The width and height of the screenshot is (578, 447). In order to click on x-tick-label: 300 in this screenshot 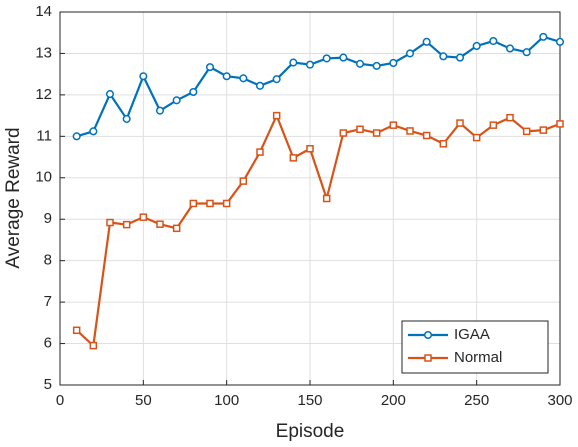, I will do `click(559, 400)`.